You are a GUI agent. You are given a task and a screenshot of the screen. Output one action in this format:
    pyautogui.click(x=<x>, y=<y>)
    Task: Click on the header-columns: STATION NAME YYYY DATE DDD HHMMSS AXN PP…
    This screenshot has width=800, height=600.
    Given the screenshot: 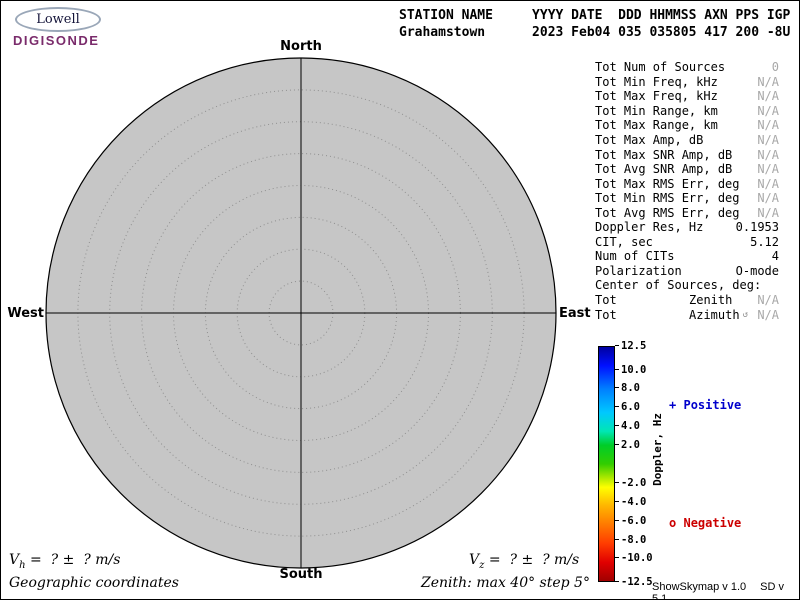 What is the action you would take?
    pyautogui.click(x=595, y=15)
    